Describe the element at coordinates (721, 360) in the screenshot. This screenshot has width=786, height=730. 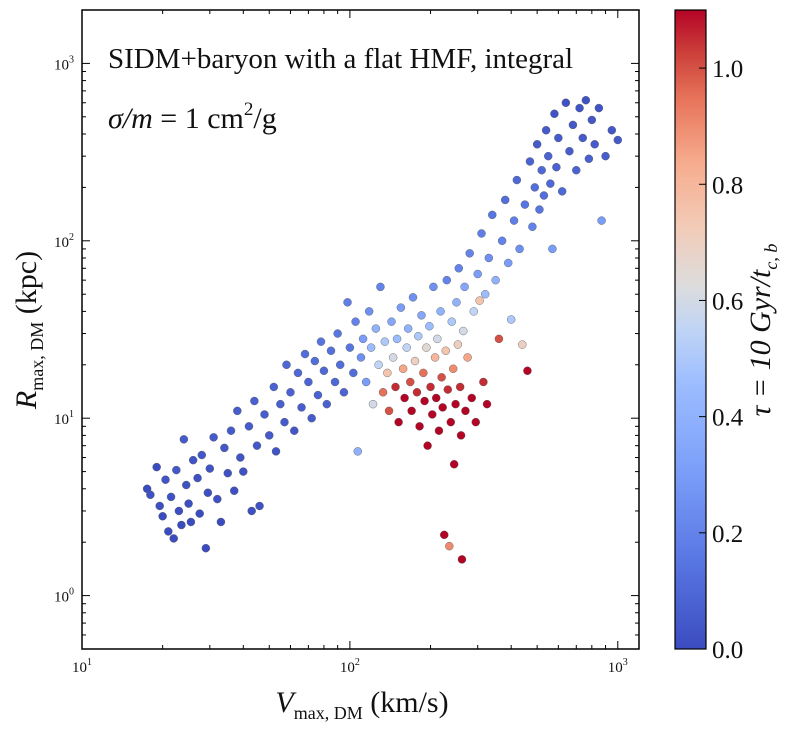
I see `colorbar-ticks: 0.0 0.2 0.4 0.6 0.8 1.0` at that location.